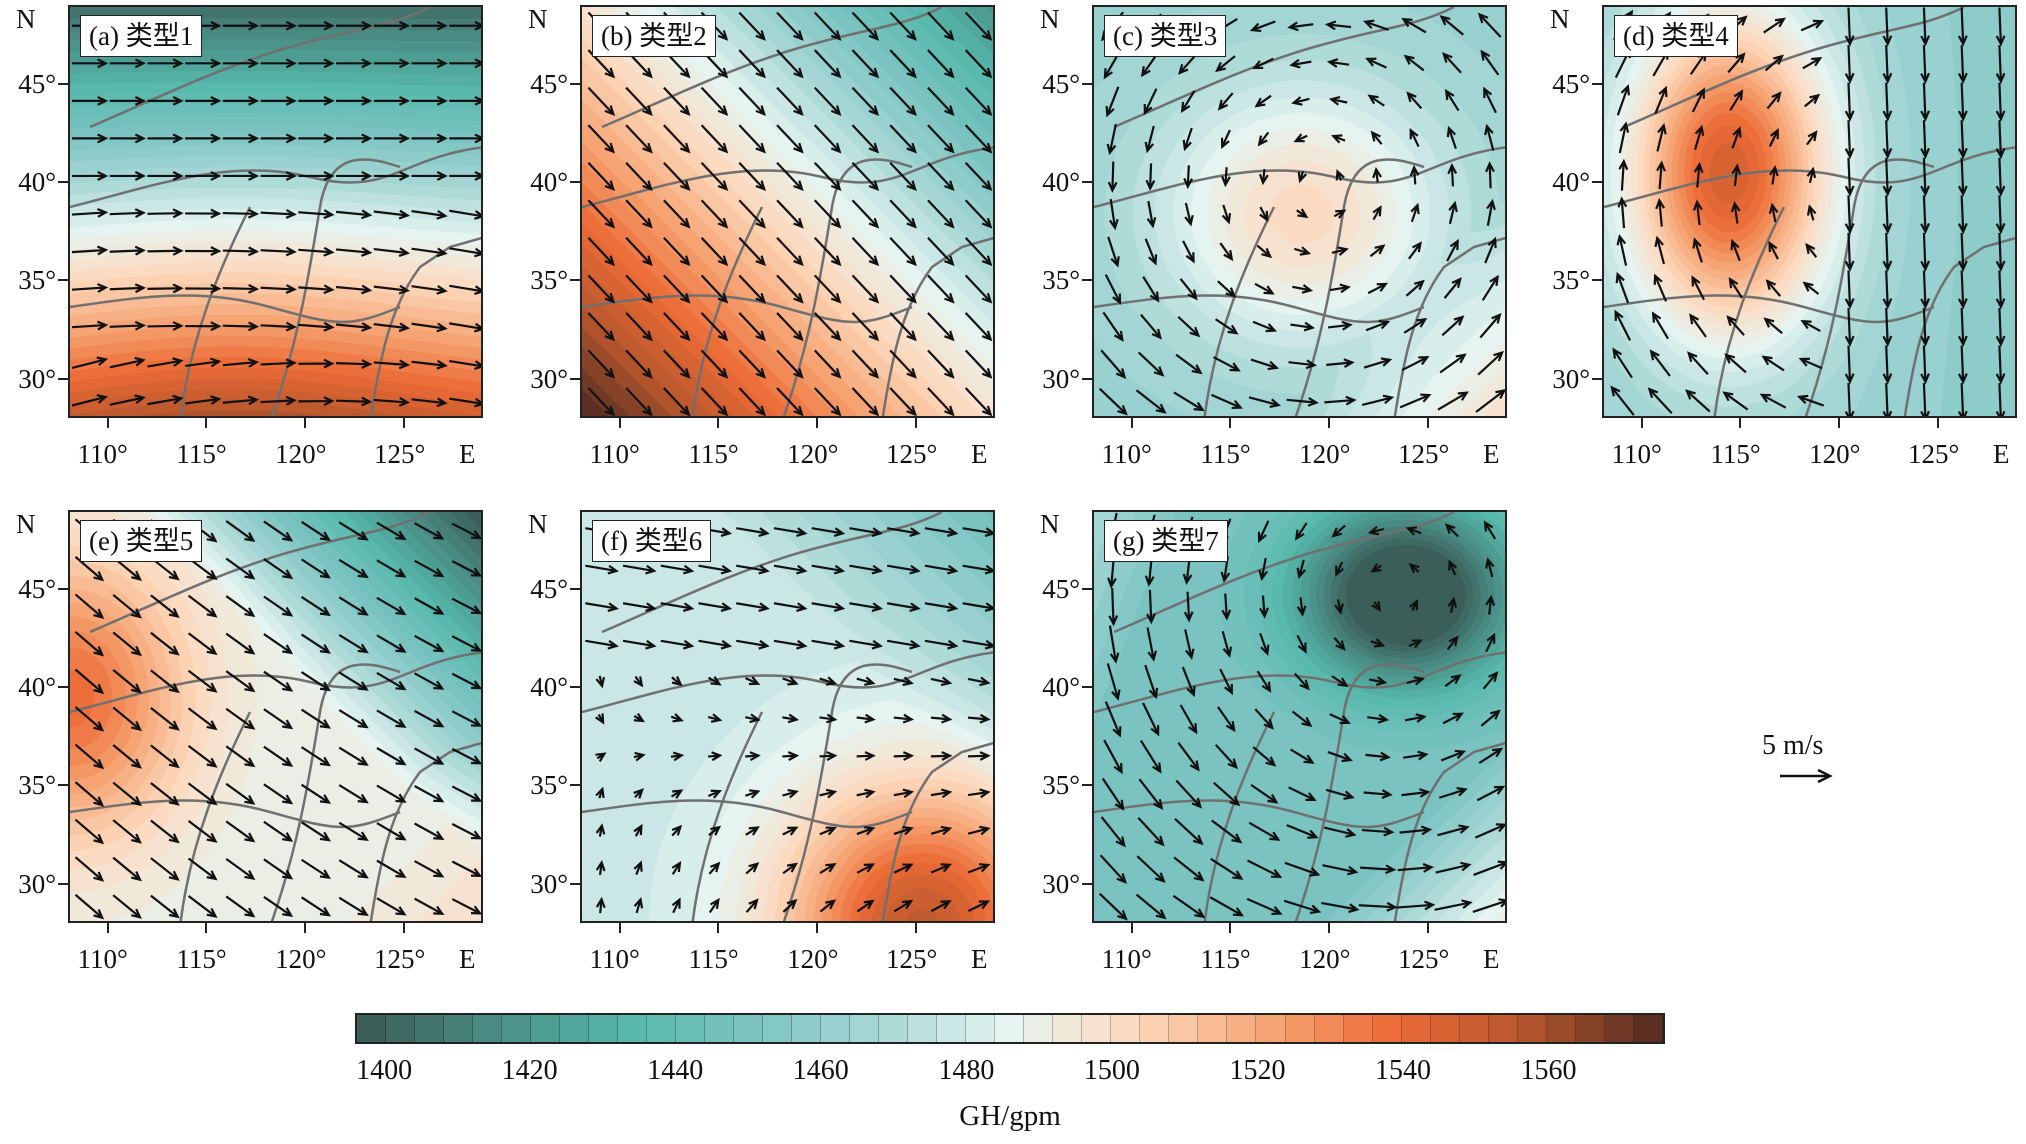 This screenshot has width=2026, height=1144. What do you see at coordinates (1126, 454) in the screenshot?
I see `x-tick-label: 110°` at bounding box center [1126, 454].